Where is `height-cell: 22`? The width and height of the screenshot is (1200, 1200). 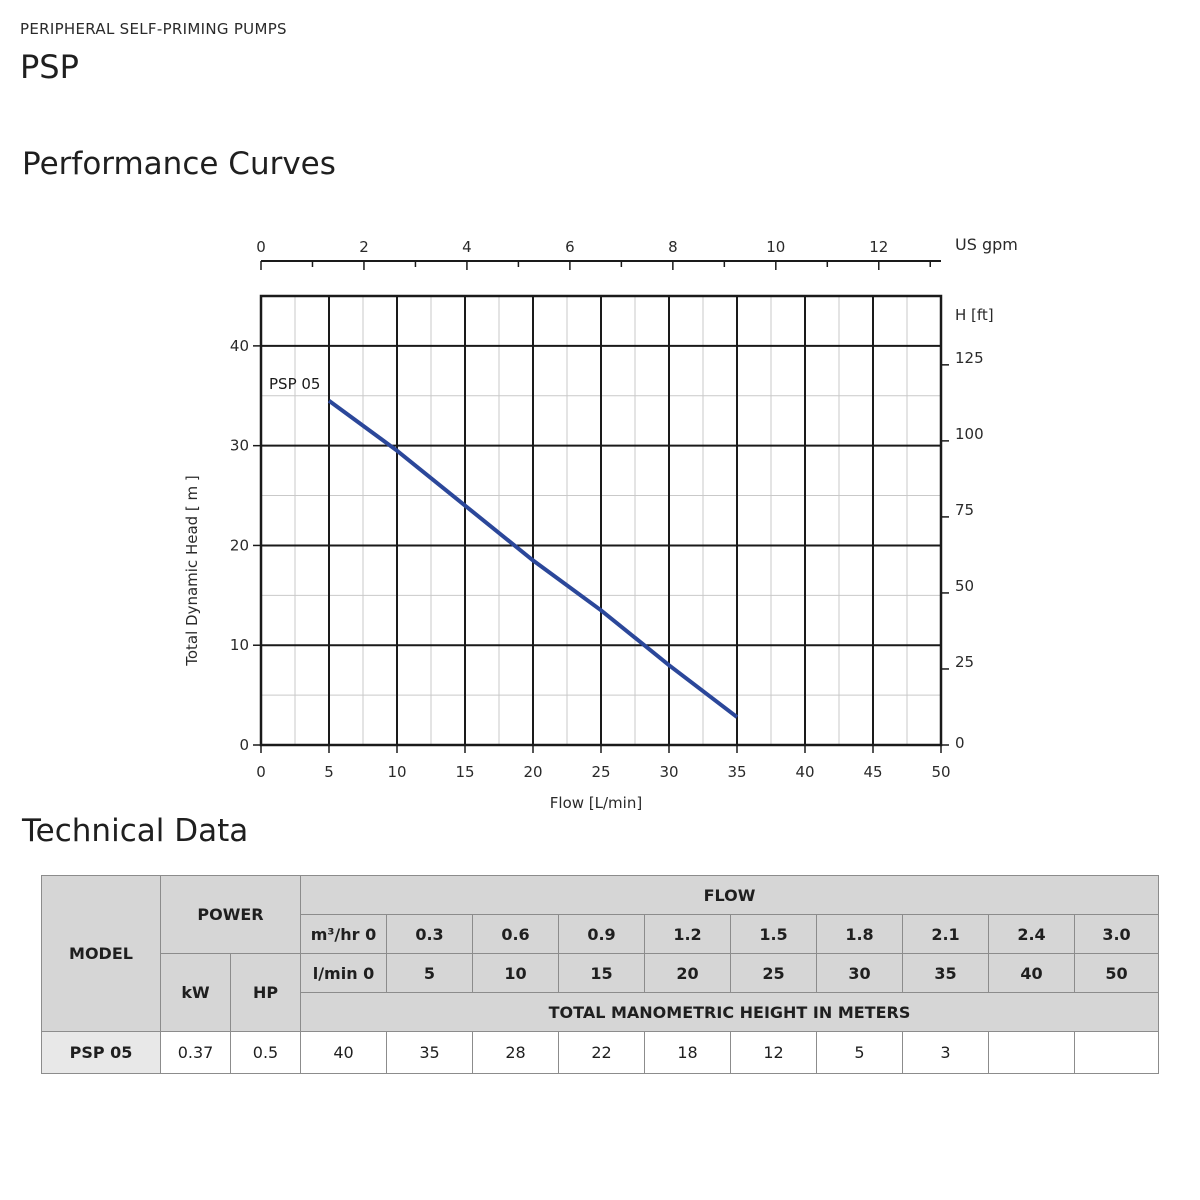
height-cell: 22 is located at coordinates (601, 1052).